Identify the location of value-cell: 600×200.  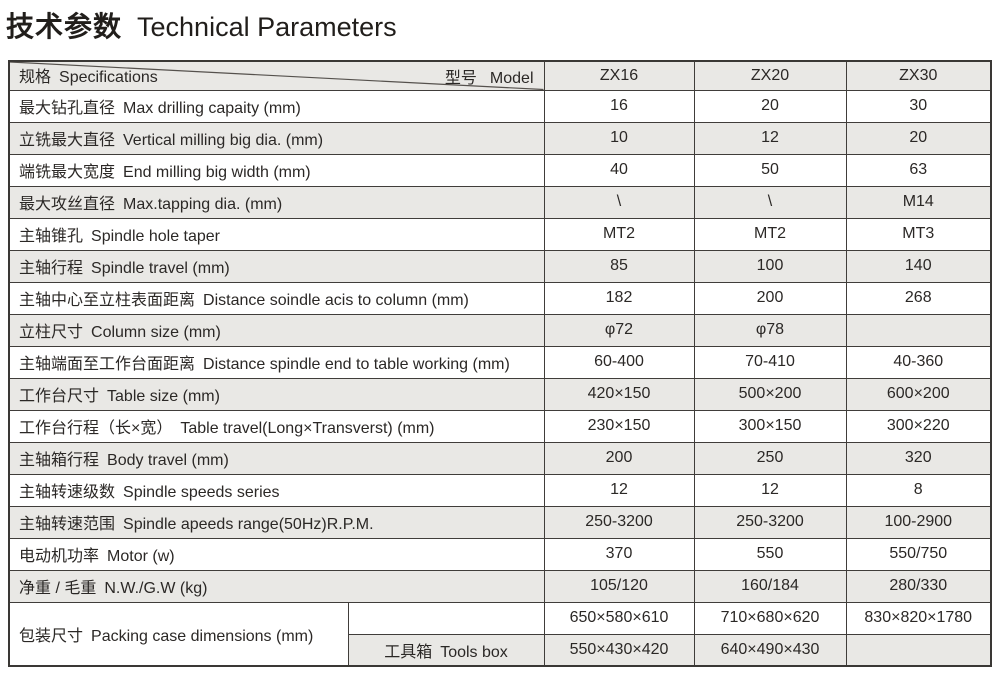
(918, 394).